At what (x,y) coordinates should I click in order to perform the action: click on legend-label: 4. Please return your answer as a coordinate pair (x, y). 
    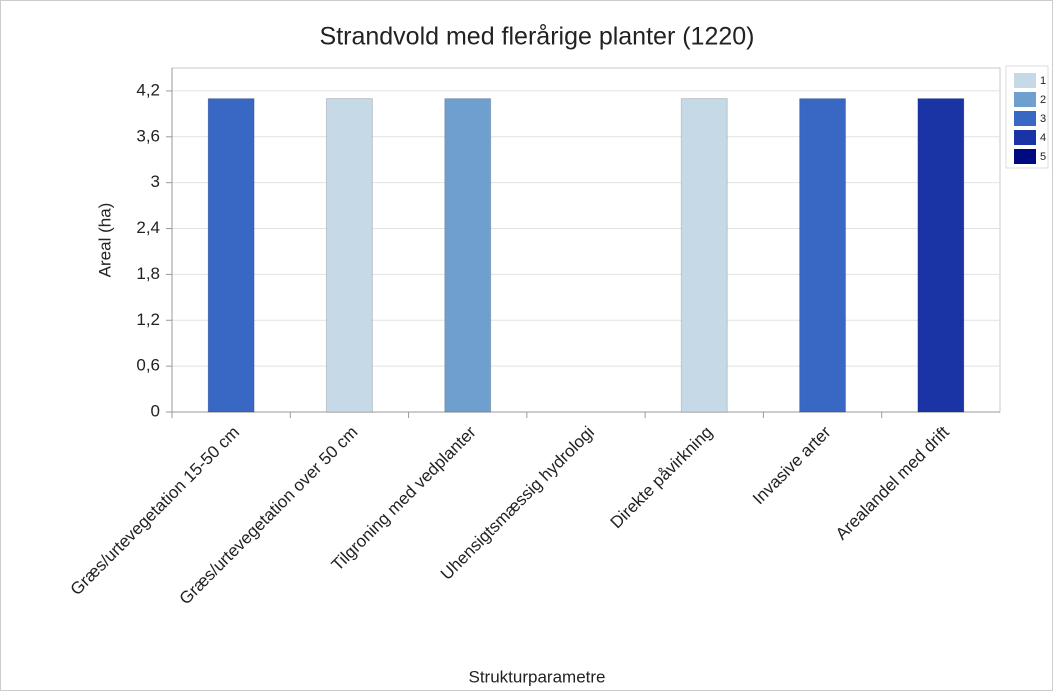
    Looking at the image, I should click on (1043, 138).